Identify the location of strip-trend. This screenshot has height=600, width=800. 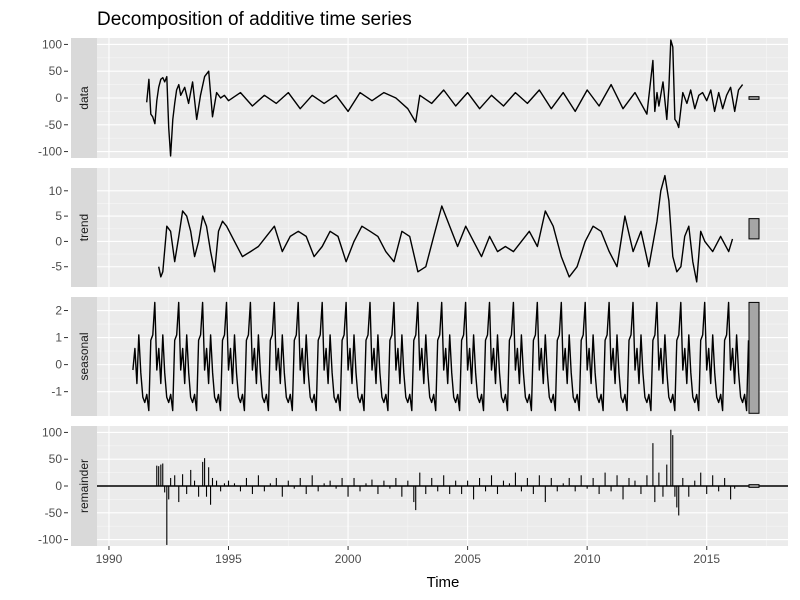
(84, 227).